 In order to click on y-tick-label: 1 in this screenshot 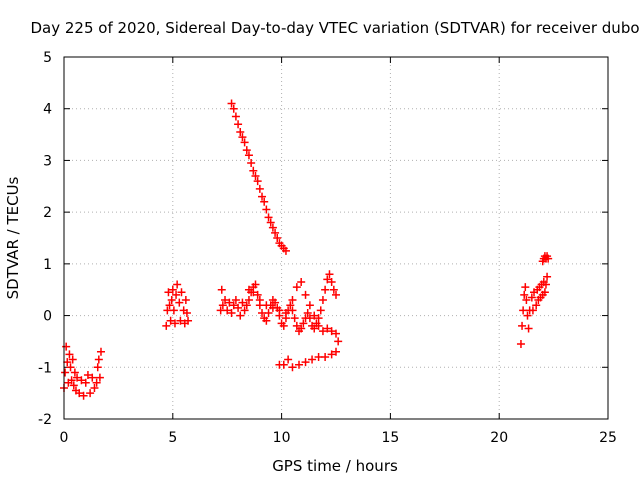, I will do `click(47, 265)`.